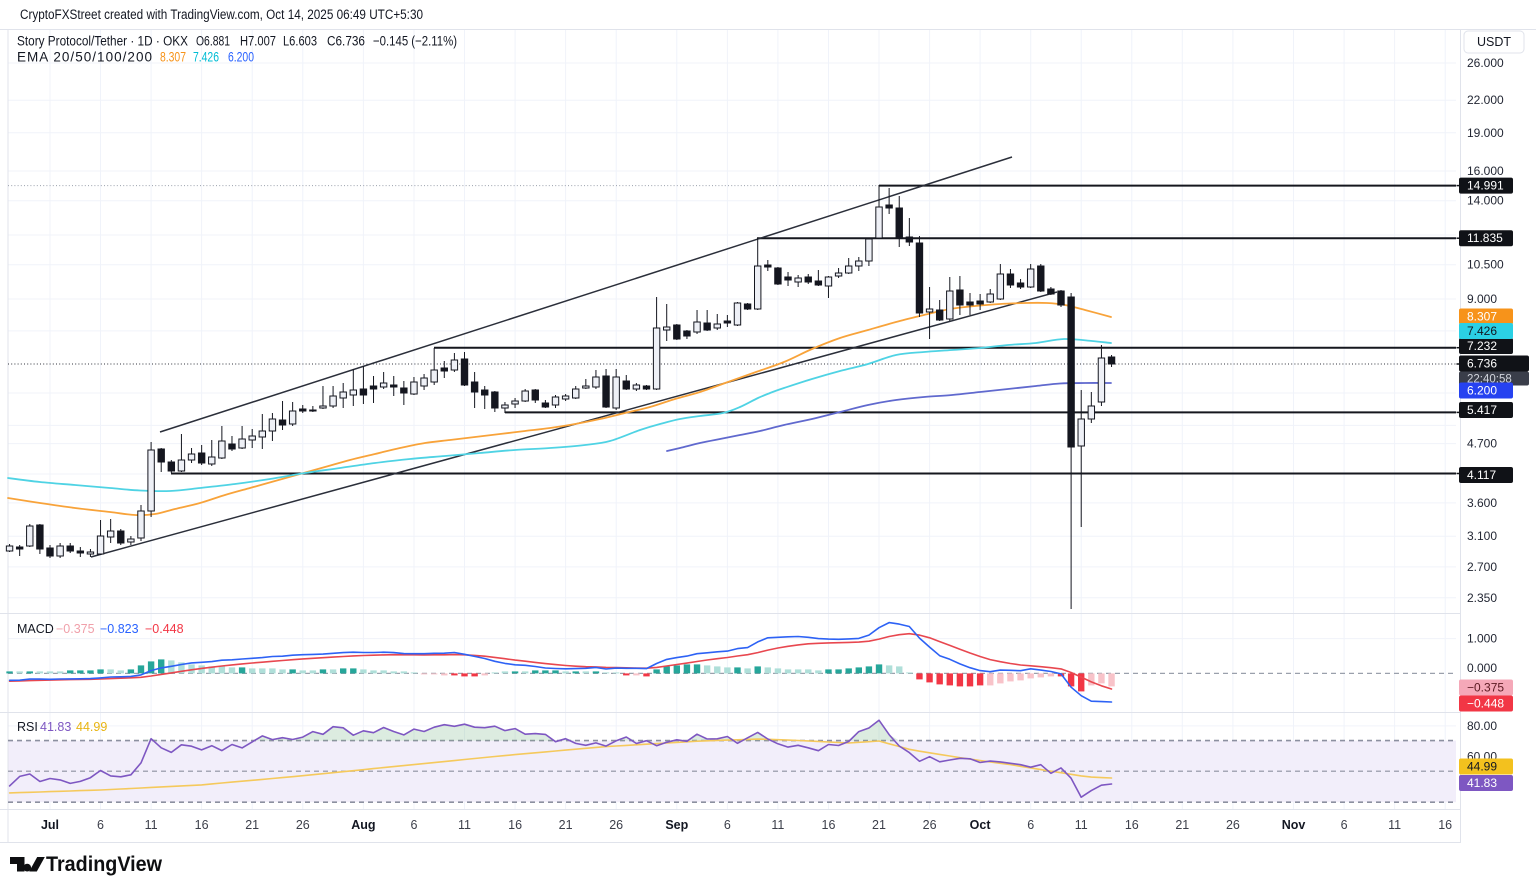 This screenshot has width=1536, height=894. Describe the element at coordinates (1485, 63) in the screenshot. I see `svg-text: 26.000` at that location.